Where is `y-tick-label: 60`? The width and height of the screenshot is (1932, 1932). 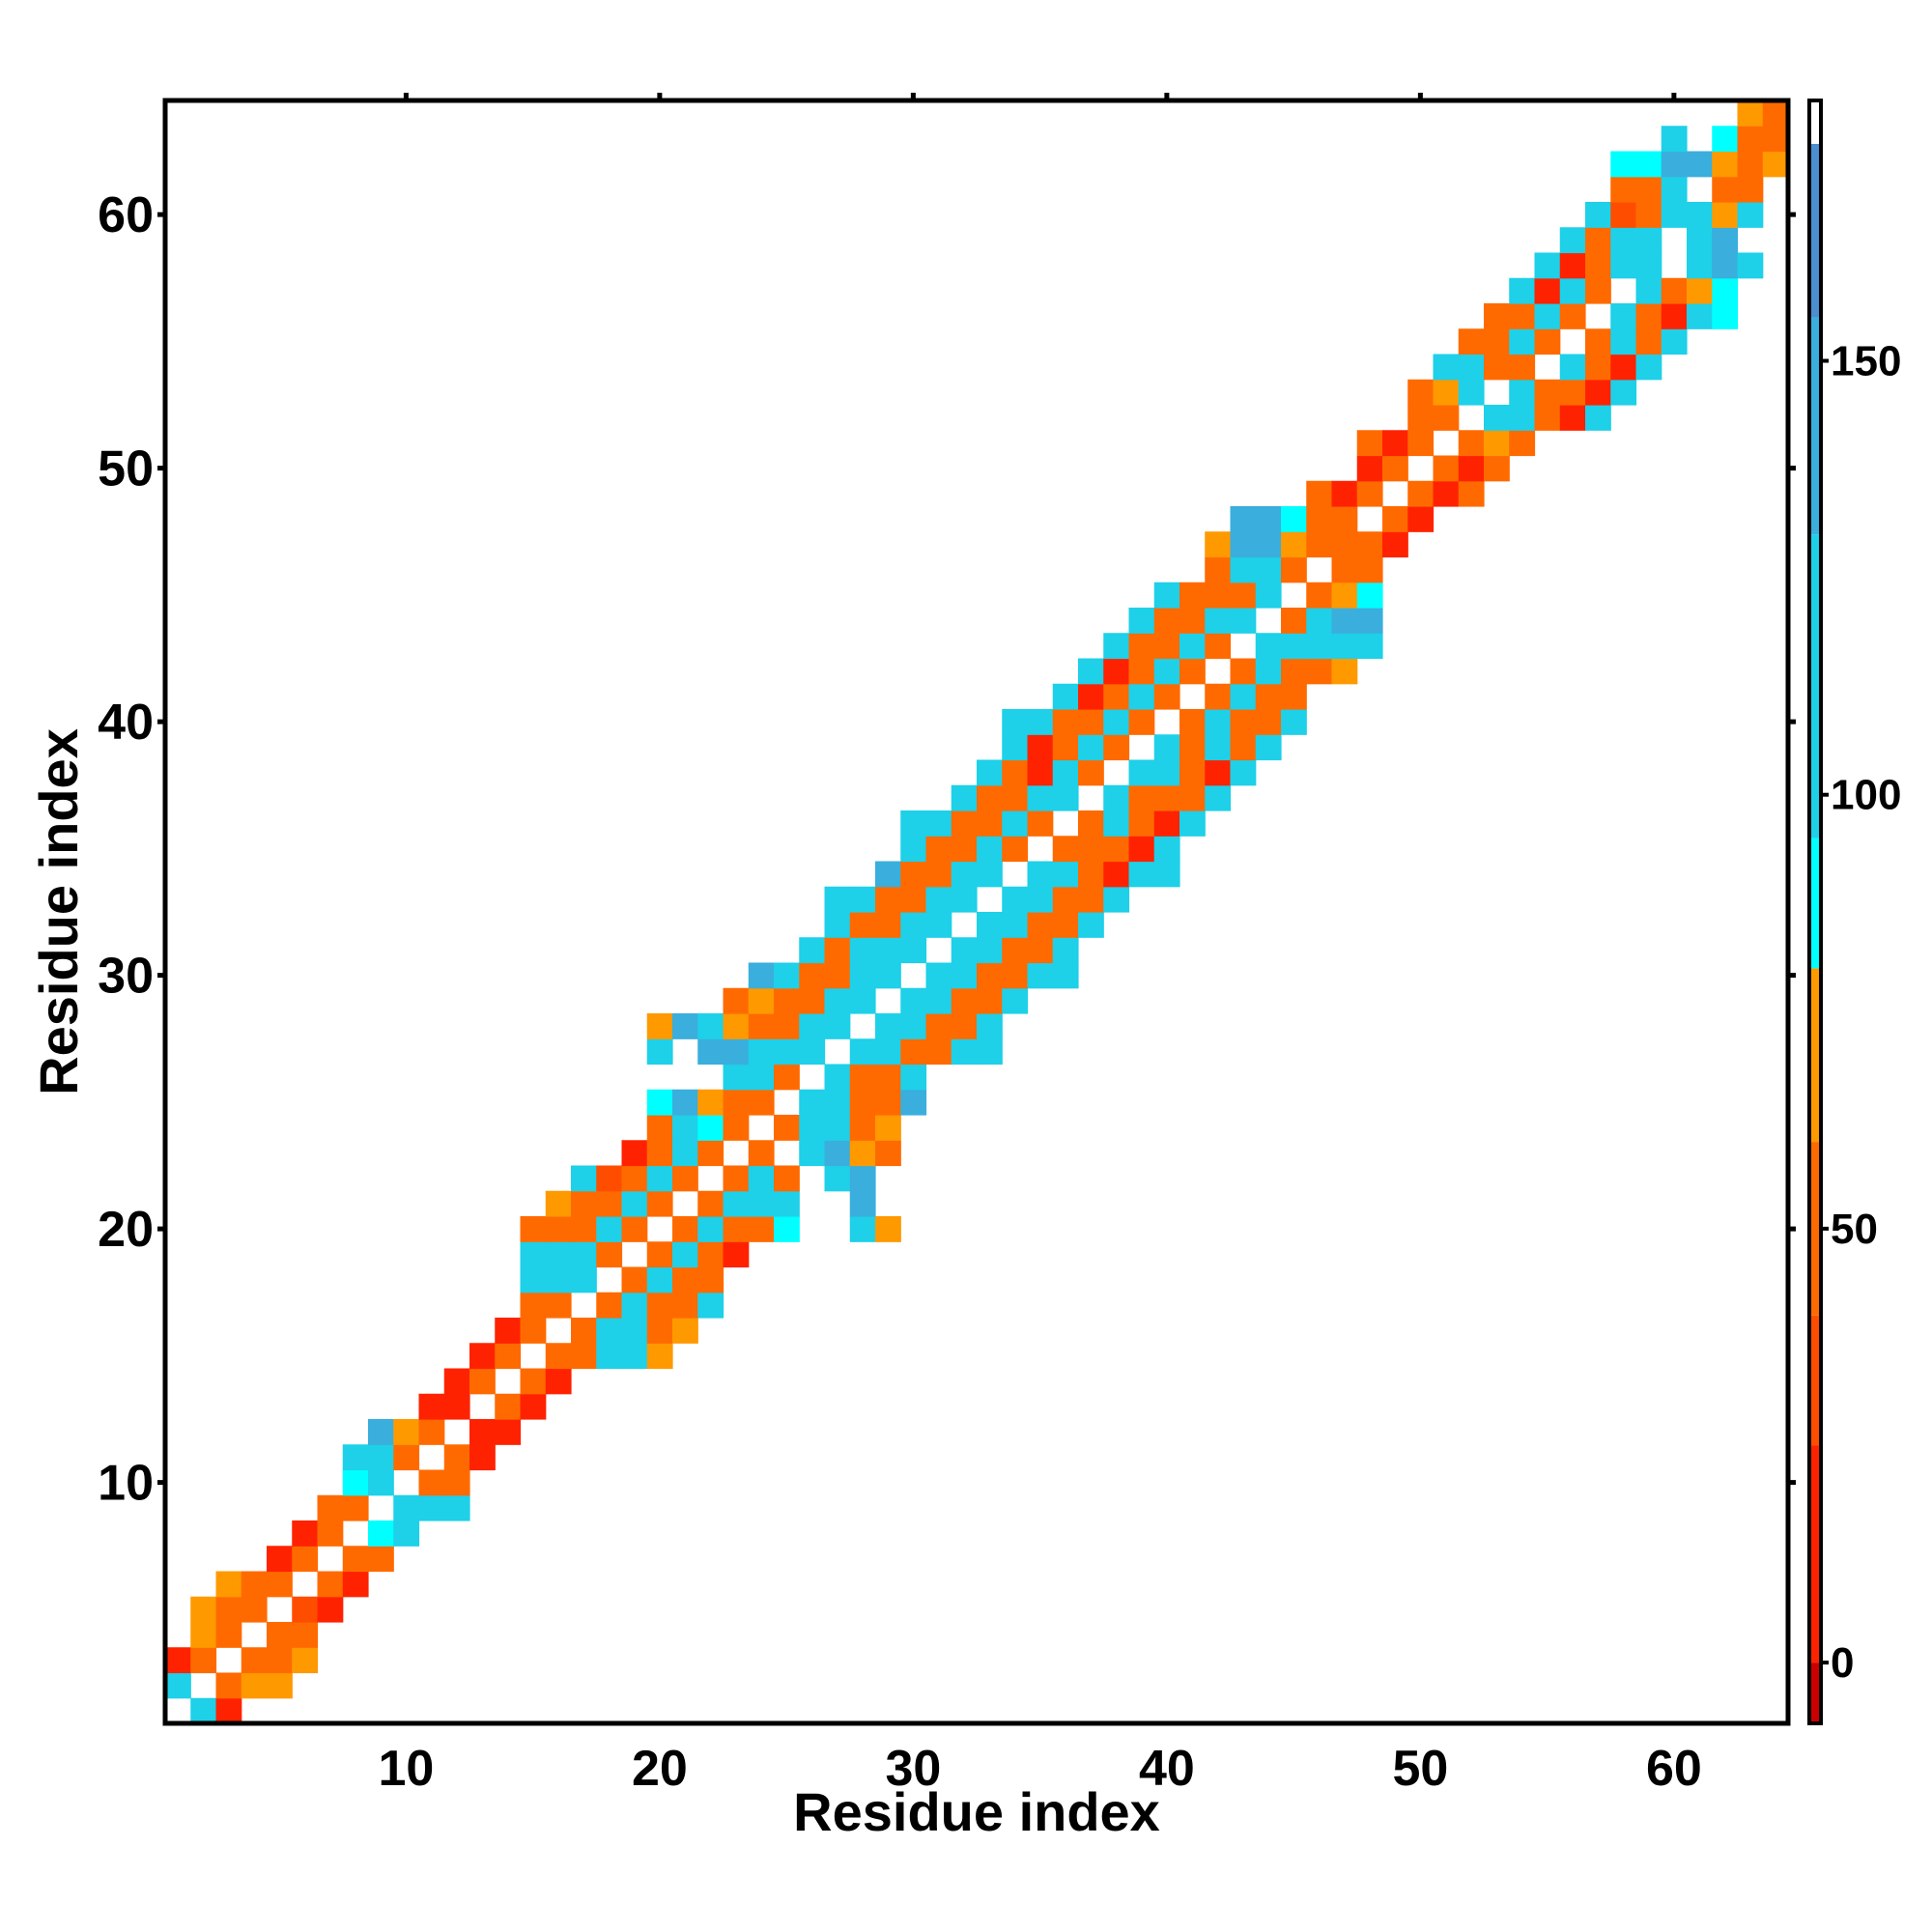
y-tick-label: 60 is located at coordinates (126, 215).